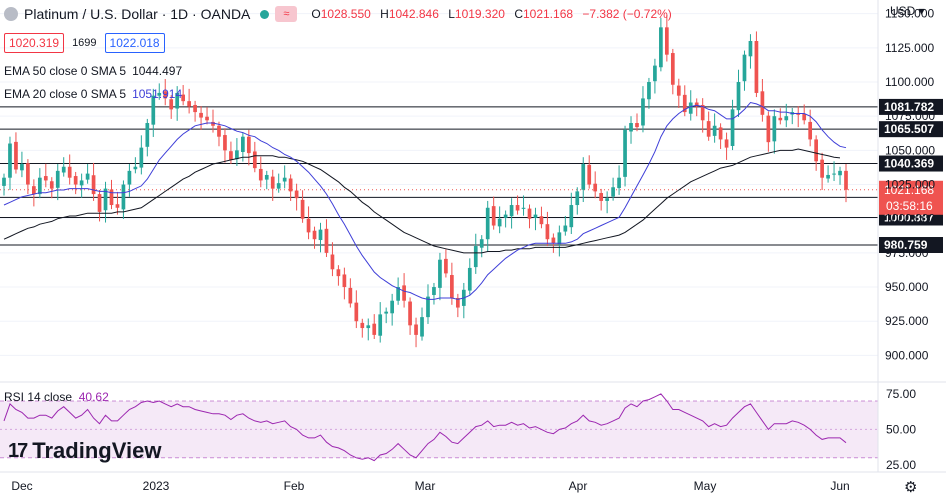  I want to click on currency-selector: USD ▾, so click(907, 11).